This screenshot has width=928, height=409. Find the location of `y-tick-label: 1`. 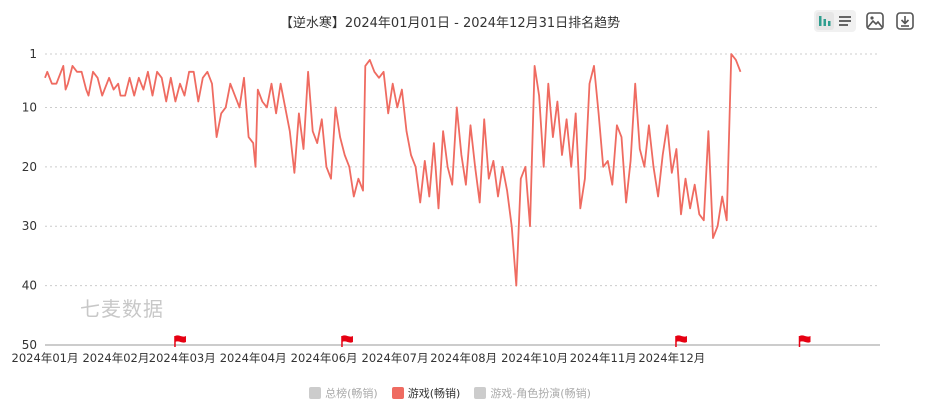

y-tick-label: 1 is located at coordinates (33, 54).